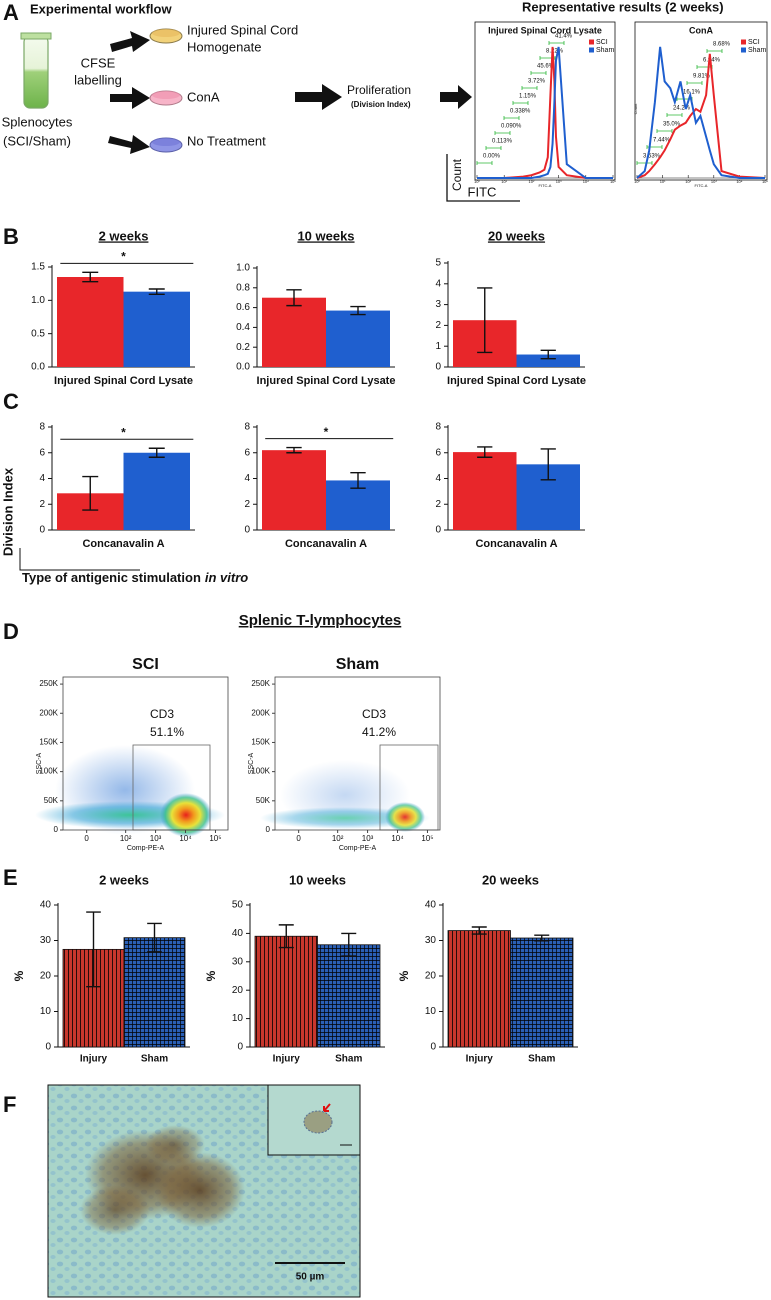  I want to click on x-tick-label: Sham, so click(348, 1059).